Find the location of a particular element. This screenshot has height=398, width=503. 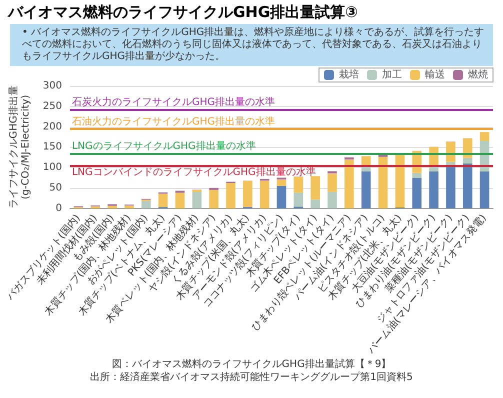

ref-line-label: LNGのライフサイクルGHG排出量の水準 is located at coordinates (164, 146).